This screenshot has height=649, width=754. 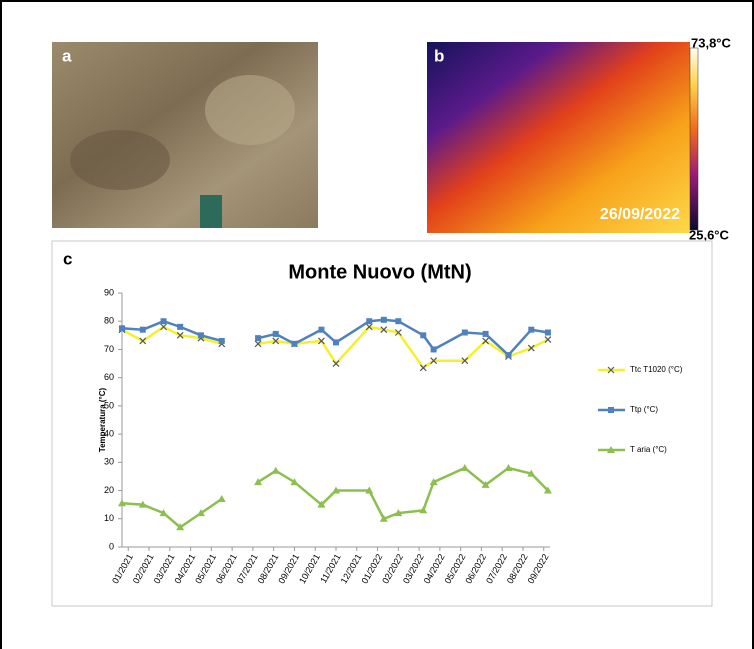 I want to click on colorbar-max: 73,8°C, so click(x=711, y=42).